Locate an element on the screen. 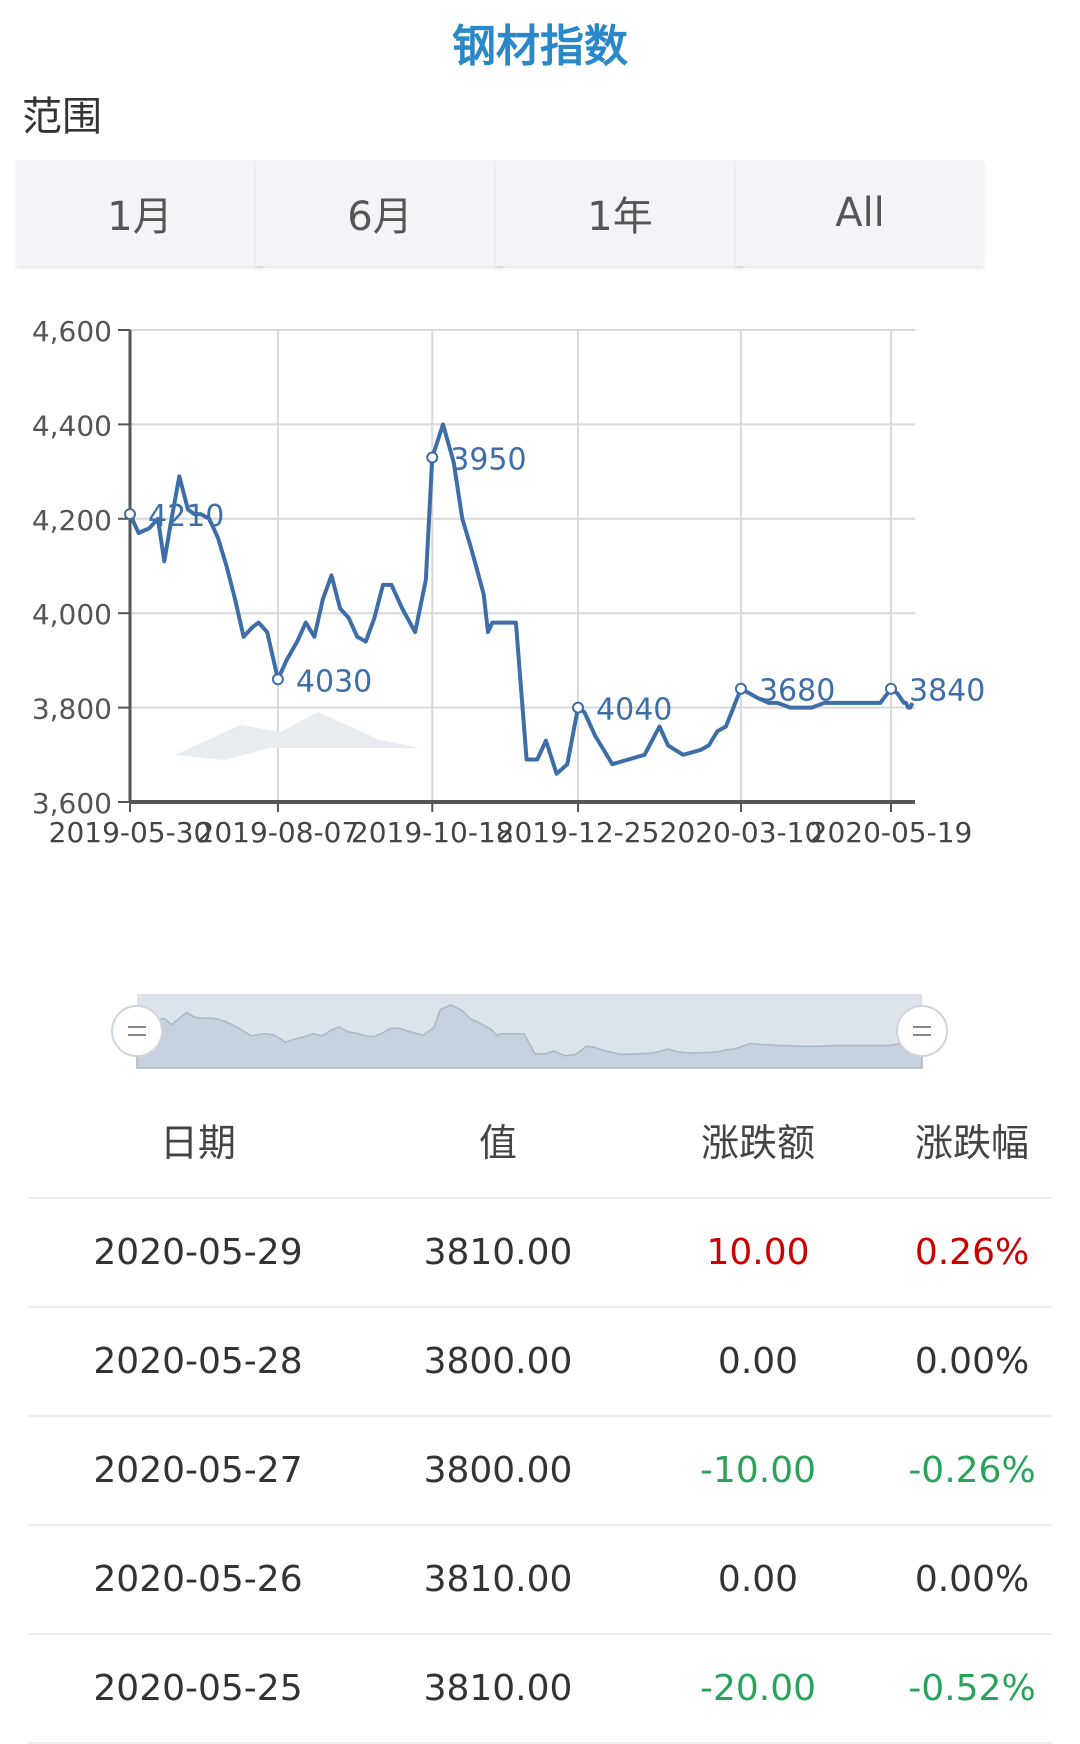 The width and height of the screenshot is (1080, 1744). table-row: 2020-05-25 3810.00 -20.00 -0.52% is located at coordinates (540, 1689).